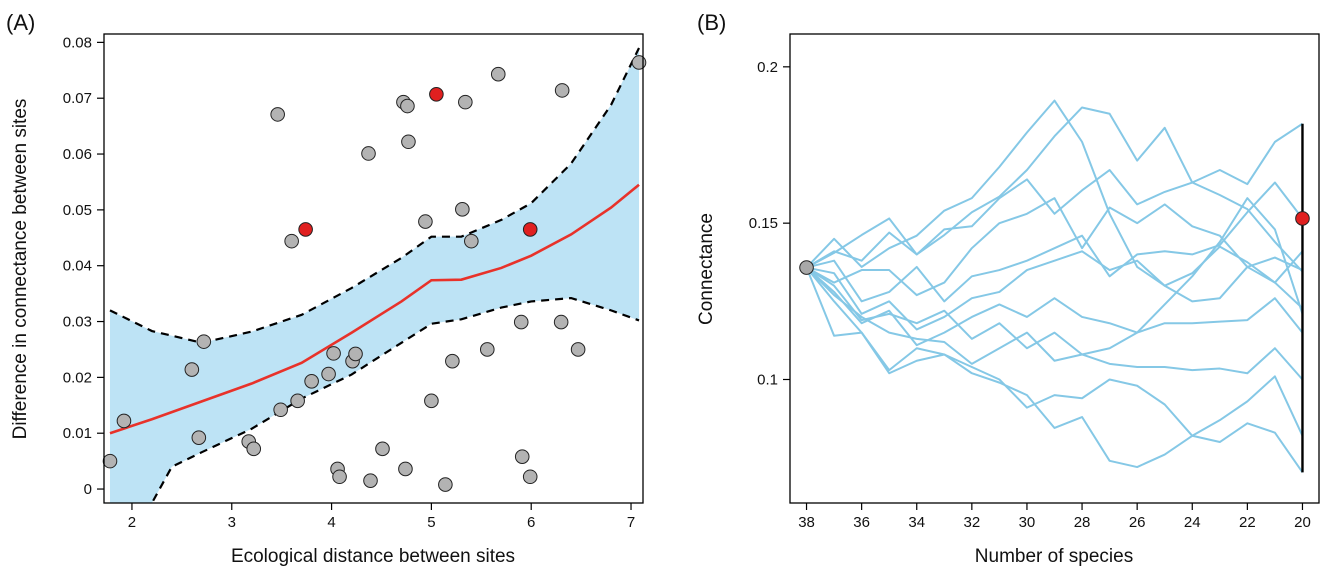 Image resolution: width=1327 pixels, height=573 pixels. Describe the element at coordinates (1137, 522) in the screenshot. I see `x-tick-label: 26` at that location.